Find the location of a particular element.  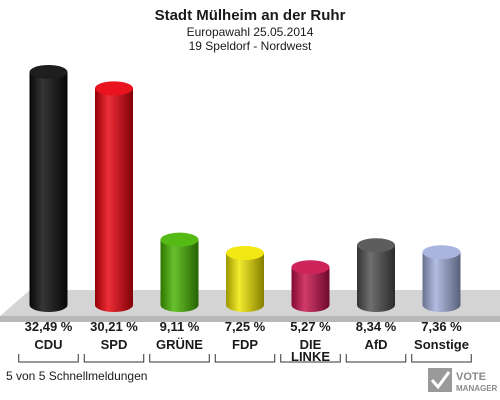

category-label: CDU is located at coordinates (48, 344).